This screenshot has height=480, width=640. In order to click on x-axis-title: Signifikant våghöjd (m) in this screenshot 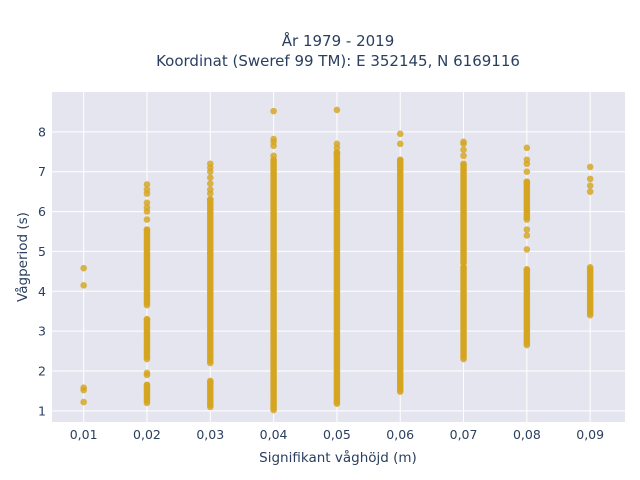, I will do `click(338, 457)`.